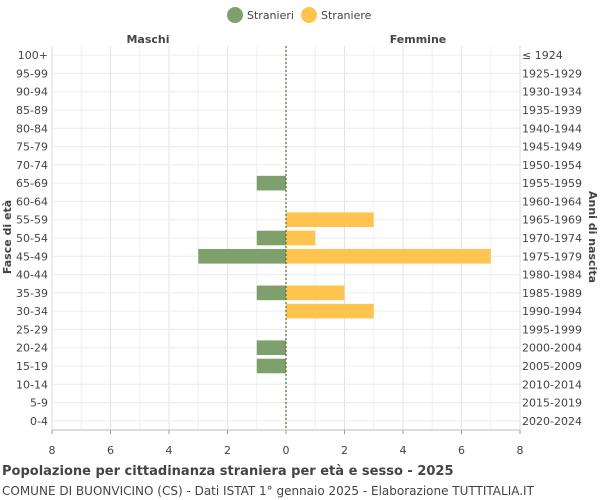 The image size is (600, 500). I want to click on birth-year-label: ≤ 1924, so click(542, 55).